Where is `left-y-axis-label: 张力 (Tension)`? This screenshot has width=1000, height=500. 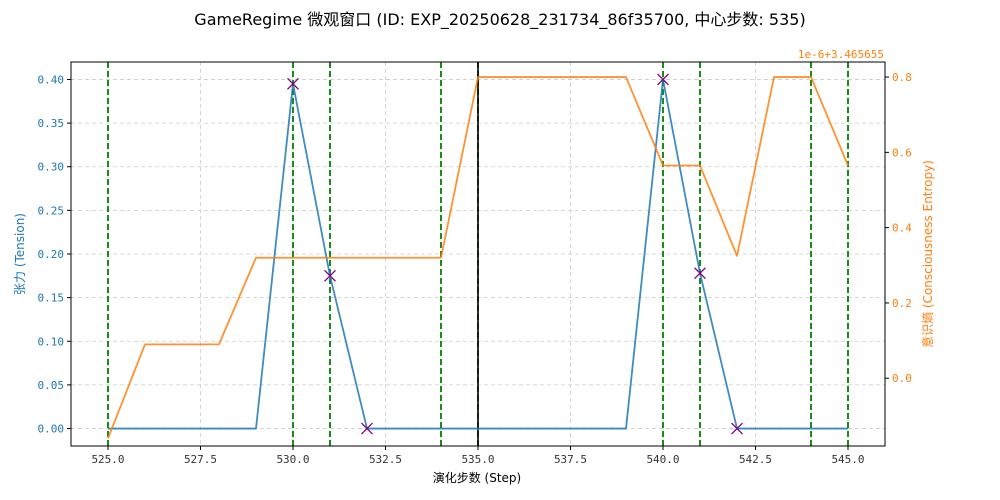
left-y-axis-label: 张力 (Tension) is located at coordinates (20, 254).